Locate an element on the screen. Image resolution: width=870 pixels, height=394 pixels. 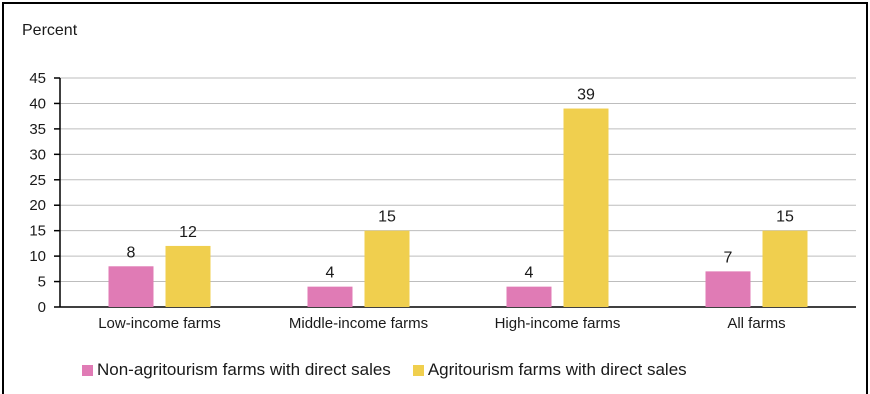
legend-label-agritourism: Agritourism farms with direct sales is located at coordinates (557, 369).